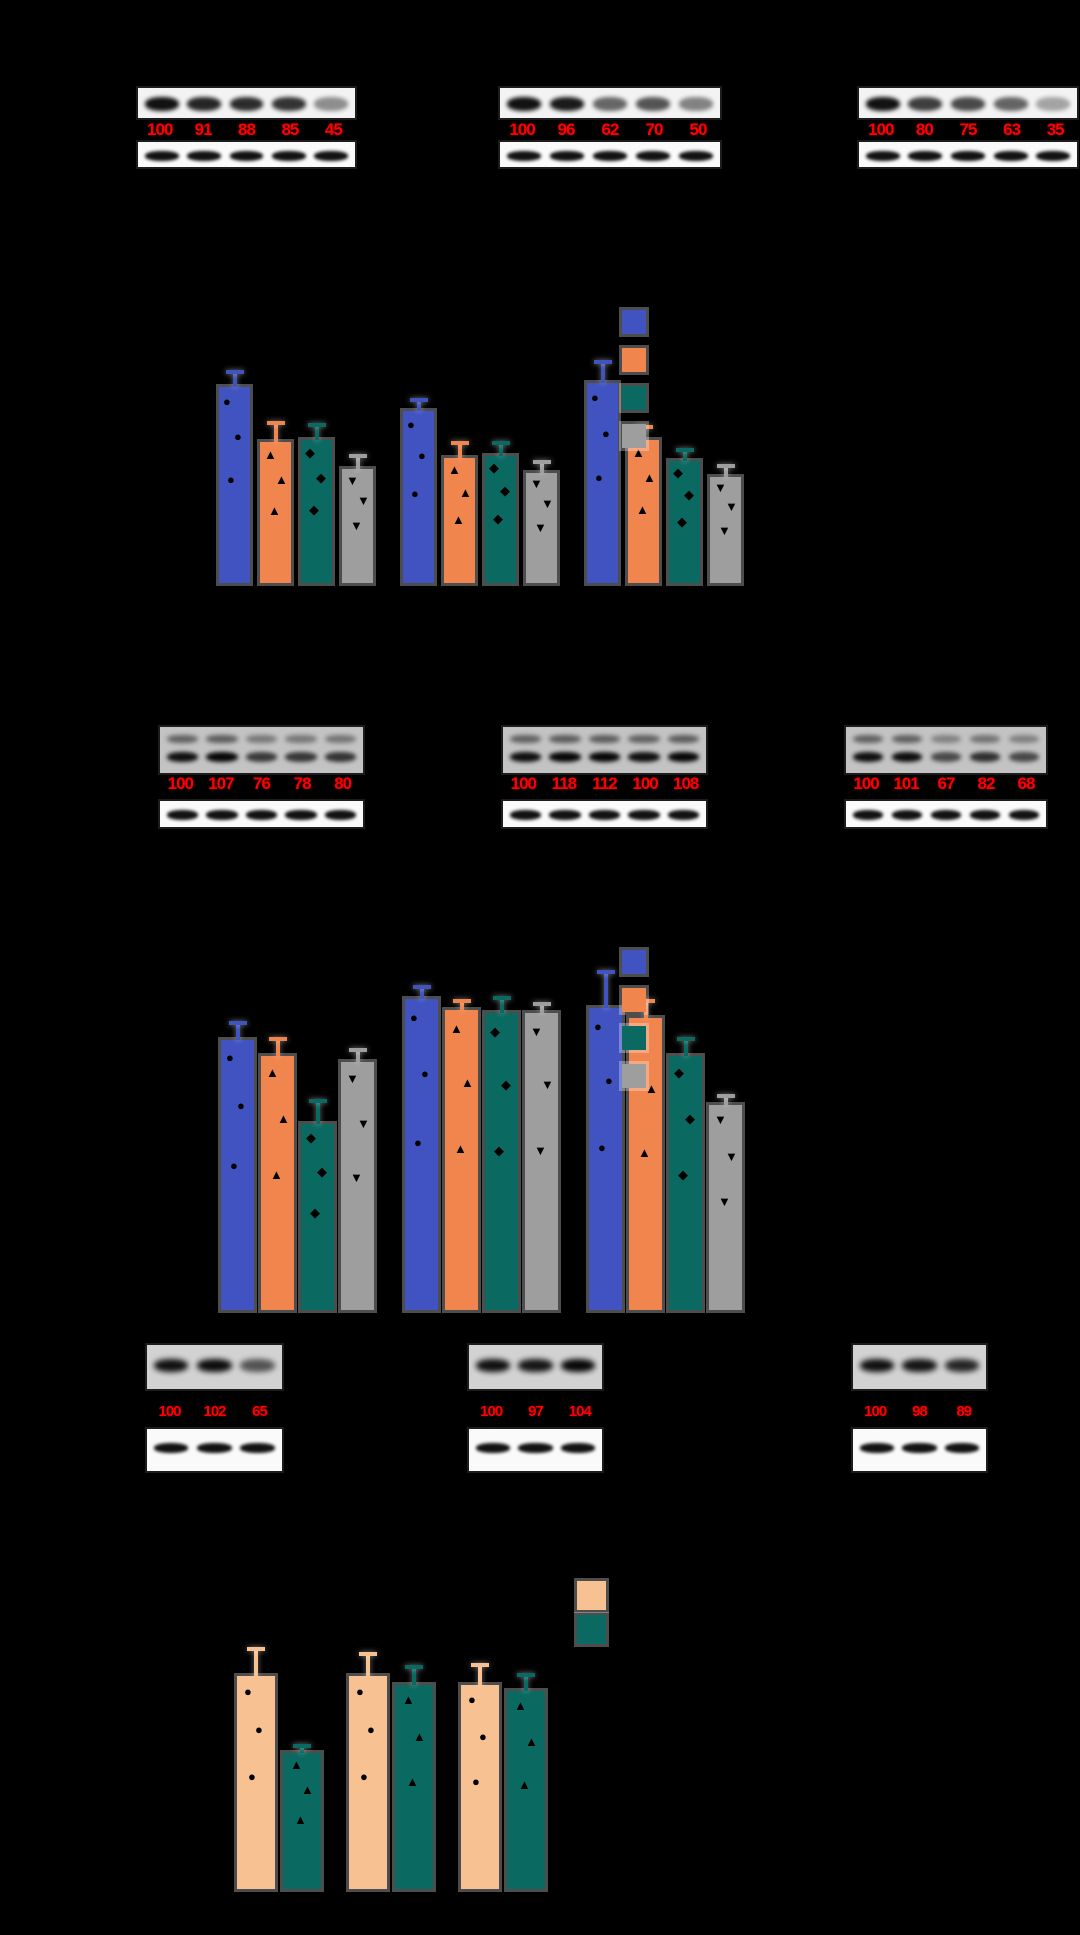  Describe the element at coordinates (357, 526) in the screenshot. I see `bar-gray` at that location.